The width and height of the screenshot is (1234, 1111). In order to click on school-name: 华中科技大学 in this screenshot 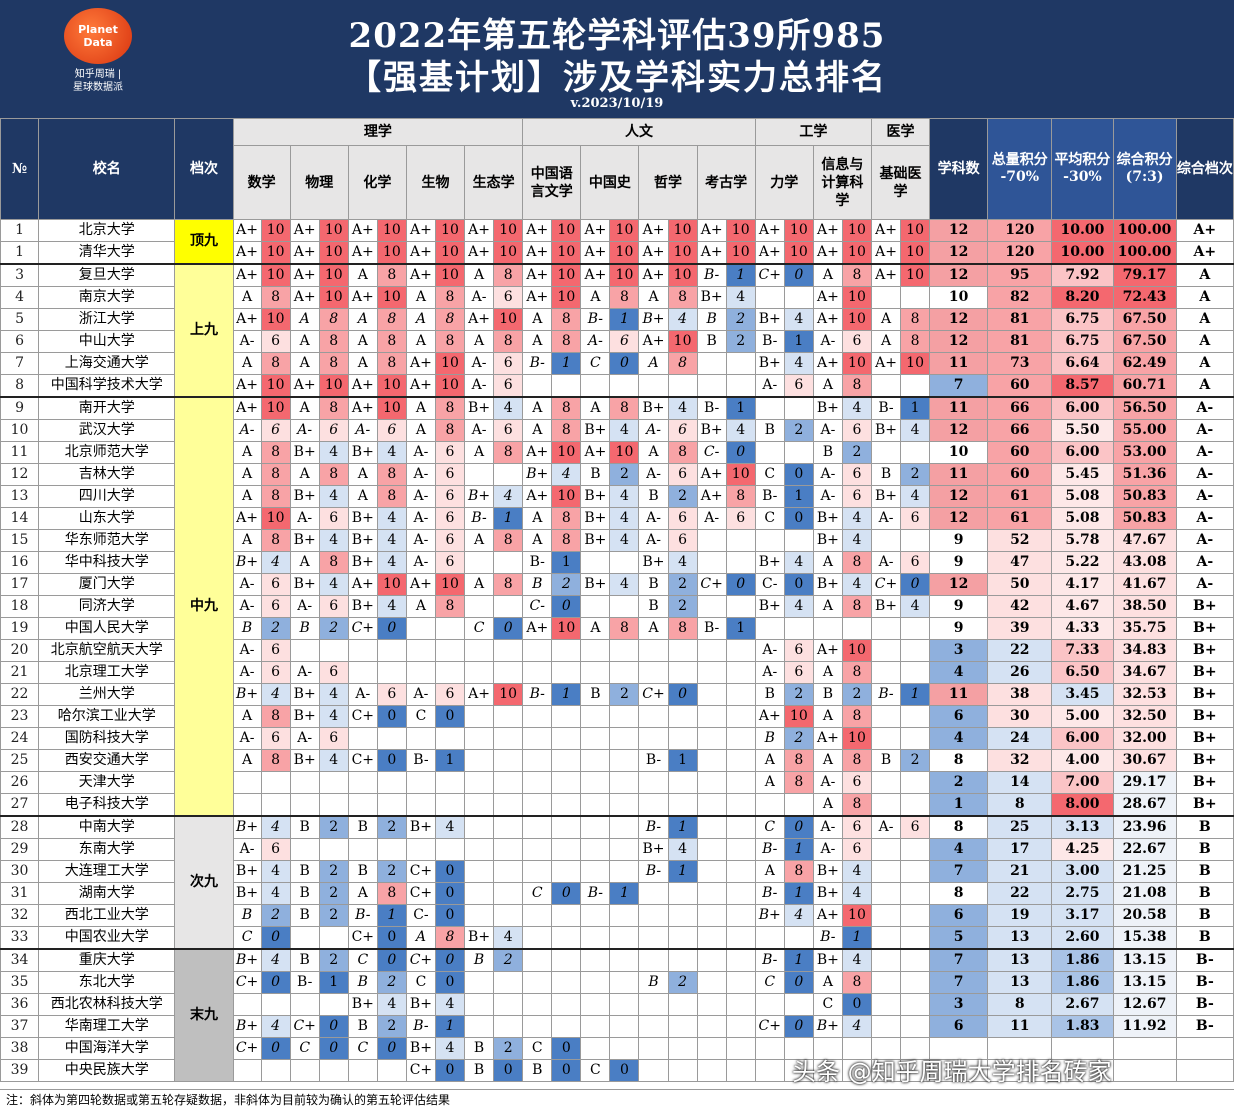, I will do `click(107, 562)`.